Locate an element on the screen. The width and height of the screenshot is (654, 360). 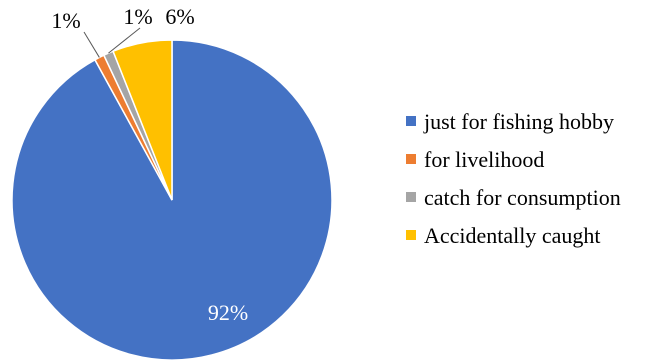
data-label-0: 92% is located at coordinates (228, 312).